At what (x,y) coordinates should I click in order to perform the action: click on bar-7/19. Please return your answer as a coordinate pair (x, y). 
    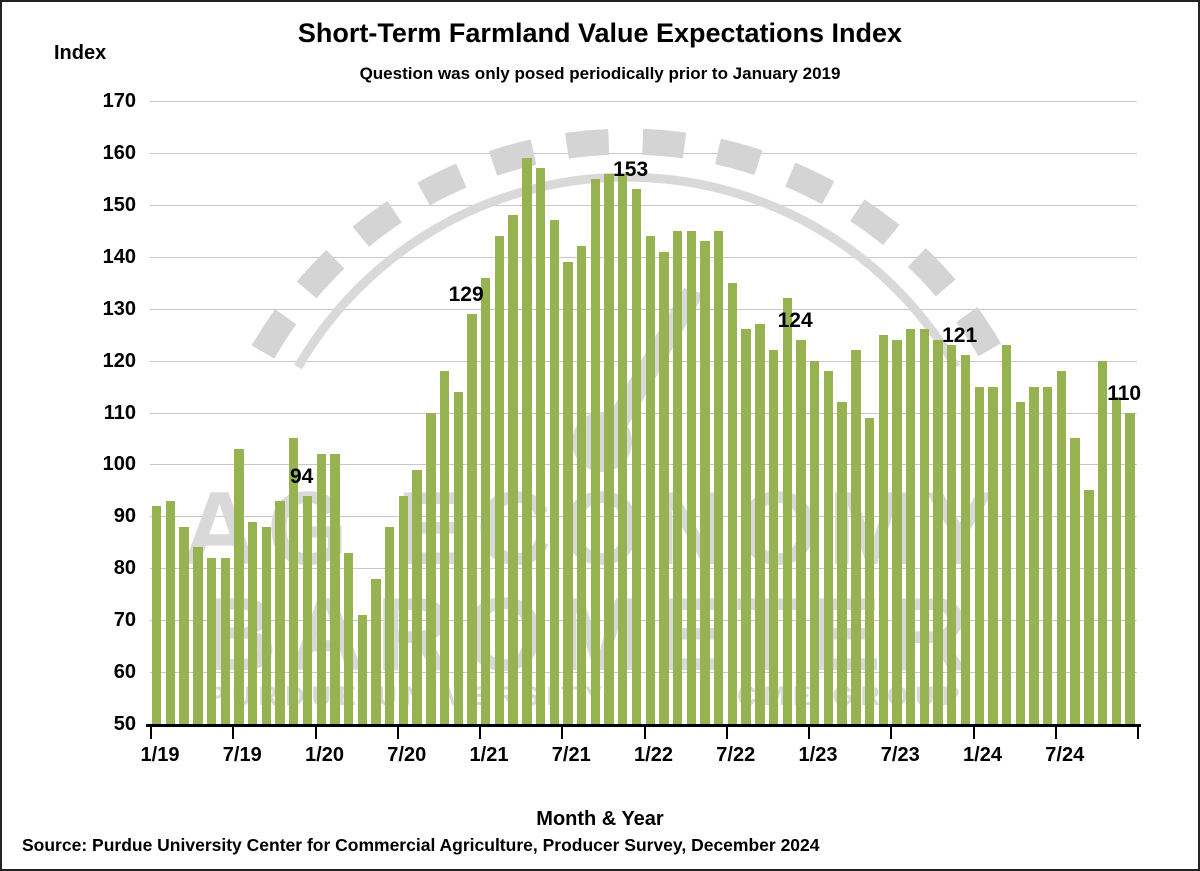
    Looking at the image, I should click on (239, 586).